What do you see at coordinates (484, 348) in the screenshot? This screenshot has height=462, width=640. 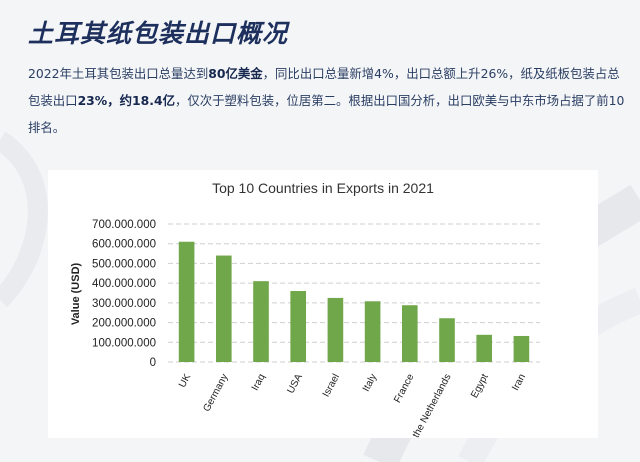 I see `bar-egypt` at bounding box center [484, 348].